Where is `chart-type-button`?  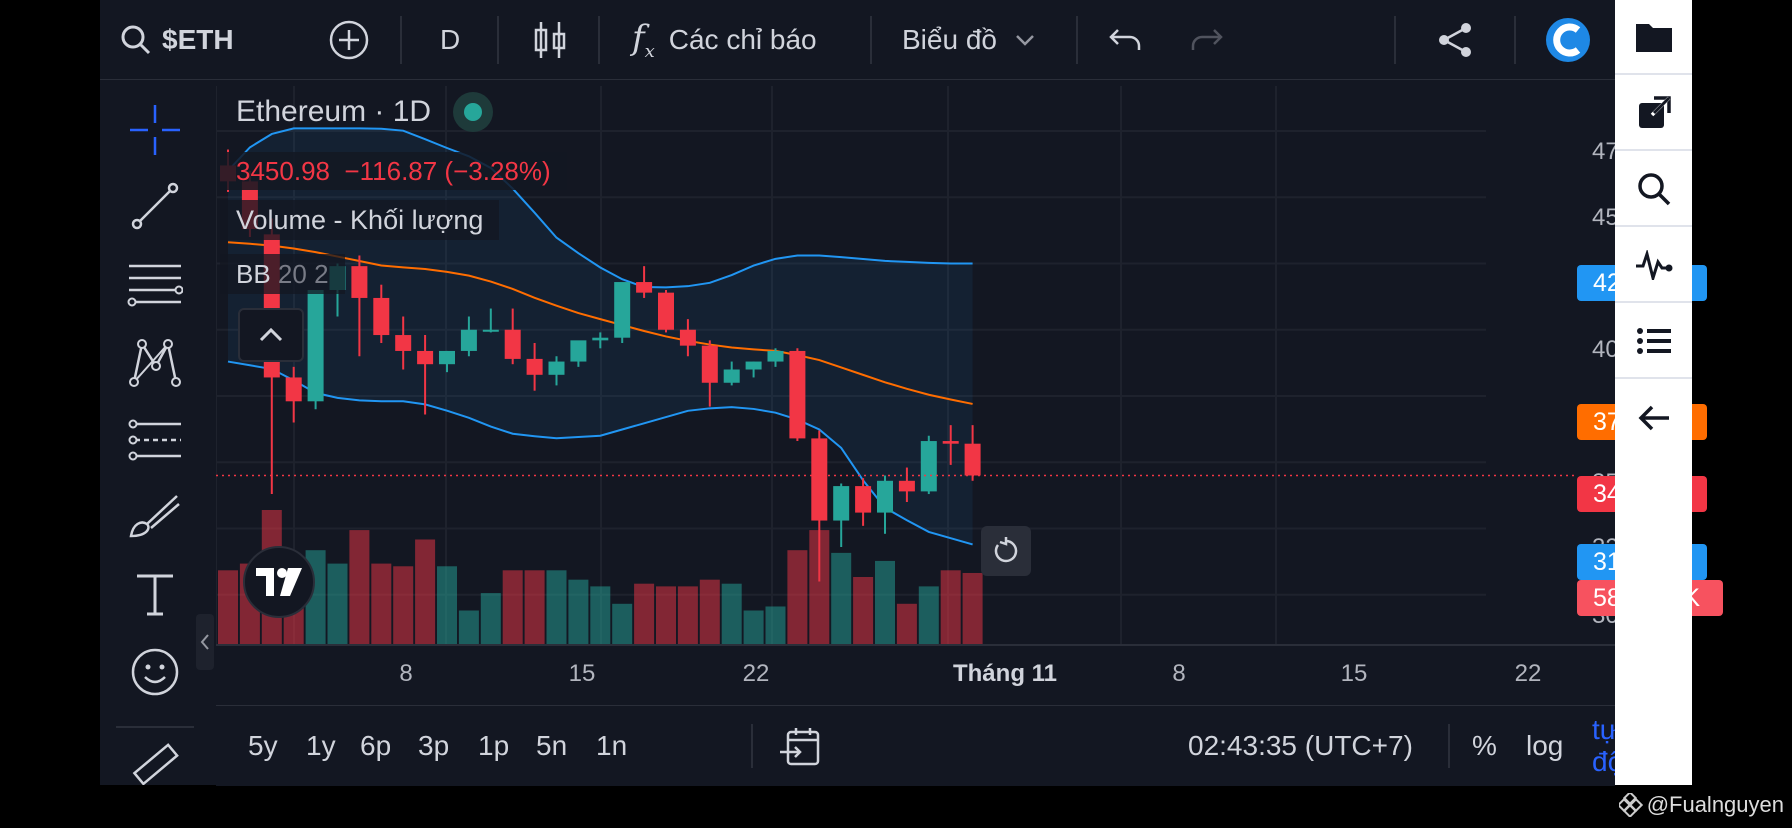 chart-type-button is located at coordinates (550, 40).